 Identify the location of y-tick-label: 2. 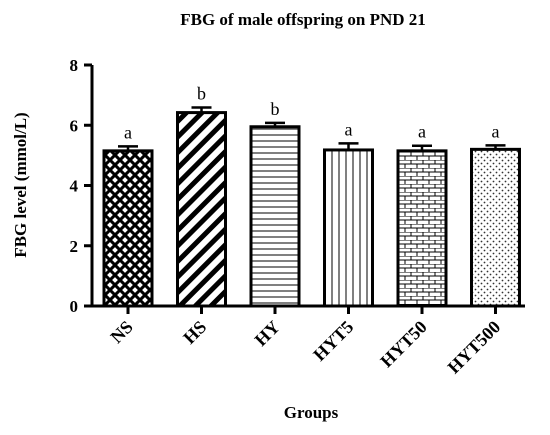
(74, 246).